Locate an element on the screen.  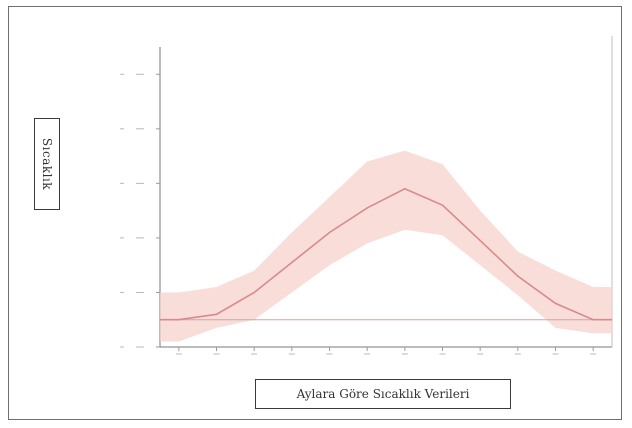
chart-title-box: Aylara Göre Sıcaklık Verileri is located at coordinates (383, 394).